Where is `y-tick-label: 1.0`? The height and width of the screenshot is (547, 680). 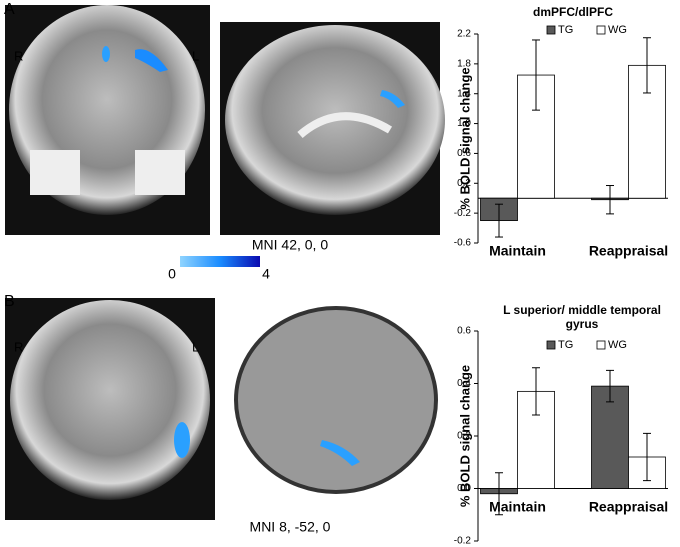
y-tick-label: 1.0 is located at coordinates (464, 123).